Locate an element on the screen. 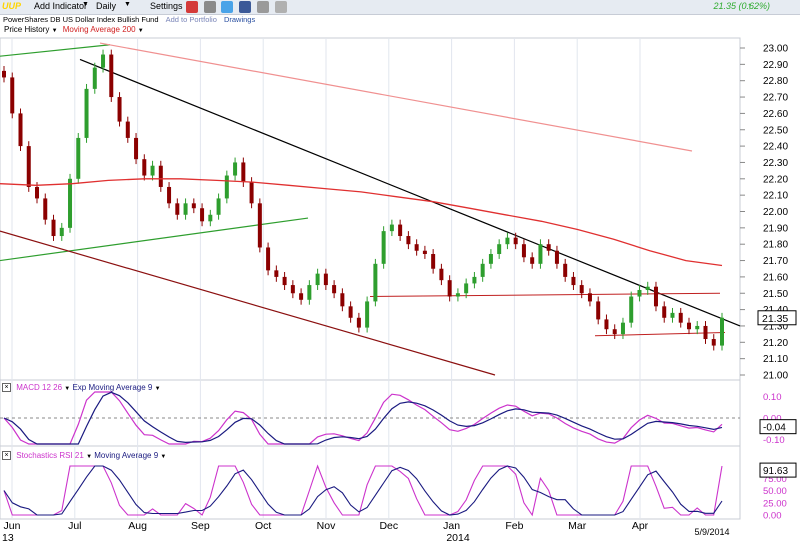 The height and width of the screenshot is (543, 800). year-label-mid: 2014 is located at coordinates (458, 537).